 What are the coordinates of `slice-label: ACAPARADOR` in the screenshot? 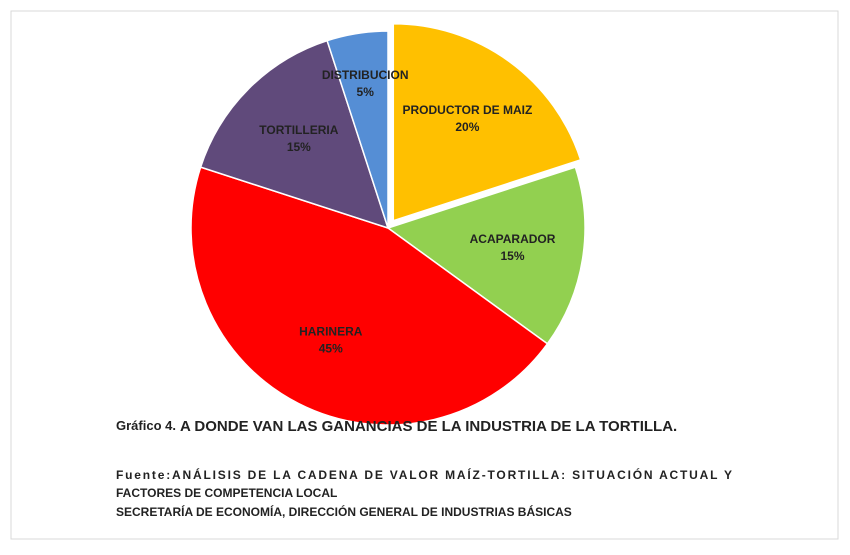 It's located at (513, 239).